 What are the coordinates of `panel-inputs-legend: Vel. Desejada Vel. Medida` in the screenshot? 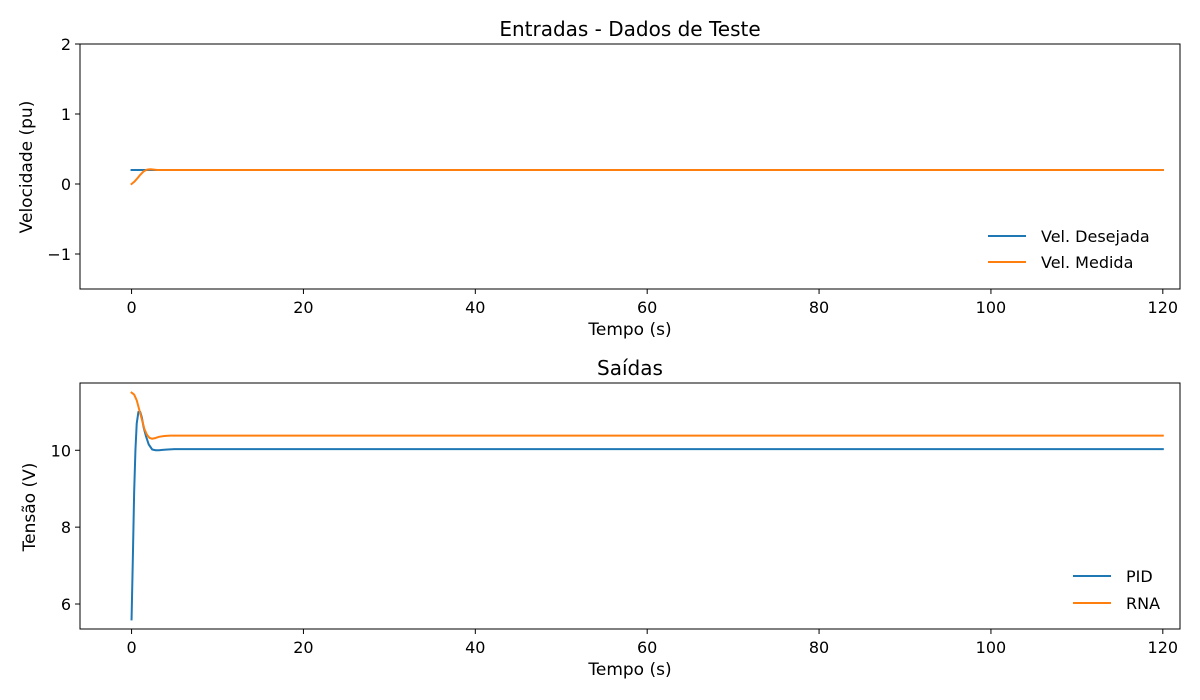 It's located at (1069, 249).